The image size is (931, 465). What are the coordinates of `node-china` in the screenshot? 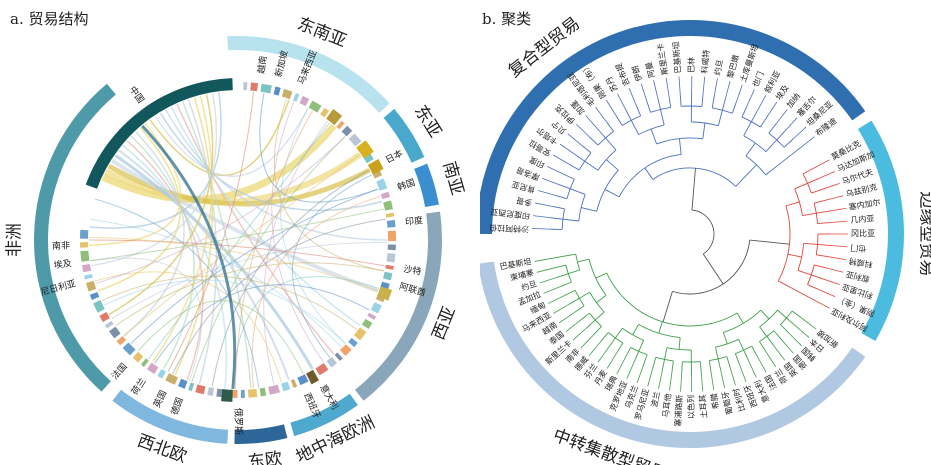 It's located at (159, 133).